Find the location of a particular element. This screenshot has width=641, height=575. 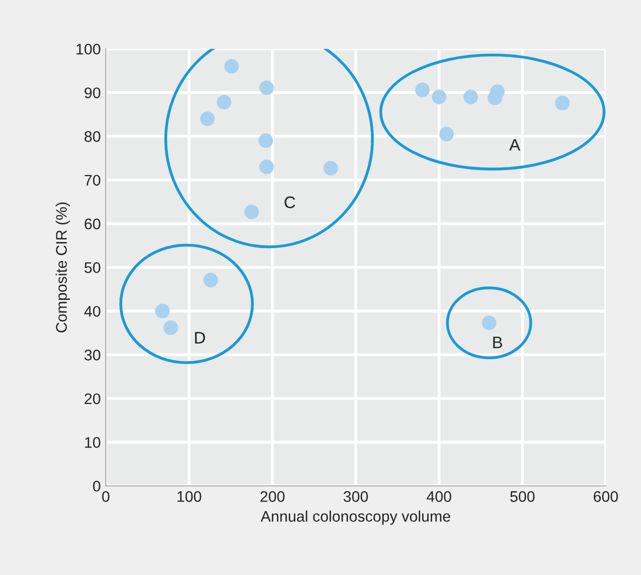

y-tick-label: 80 is located at coordinates (92, 136).